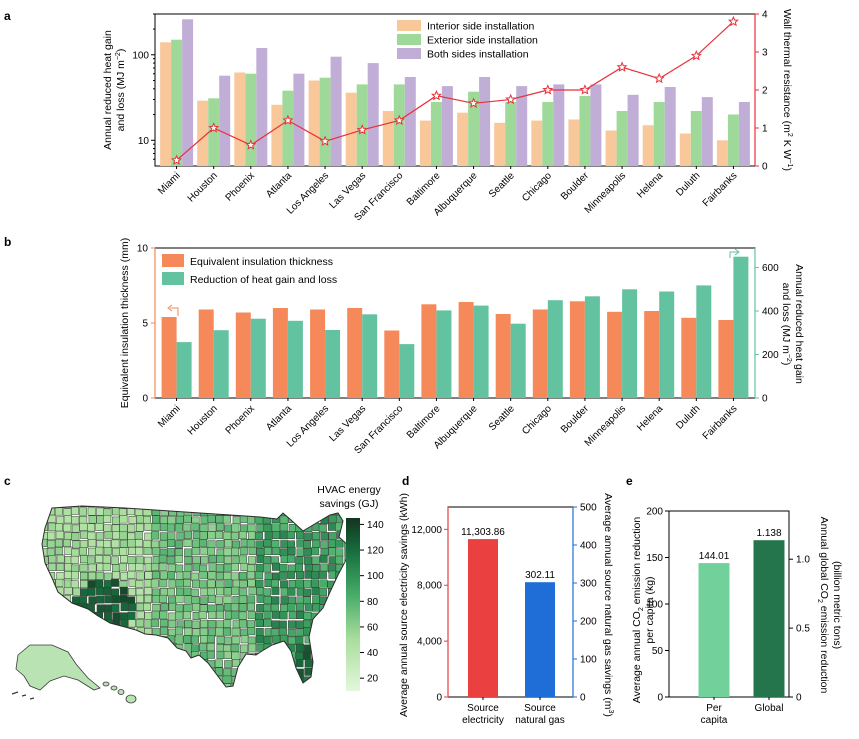 This screenshot has height=739, width=859. I want to click on b-xtick-label-1: Miami, so click(169, 416).